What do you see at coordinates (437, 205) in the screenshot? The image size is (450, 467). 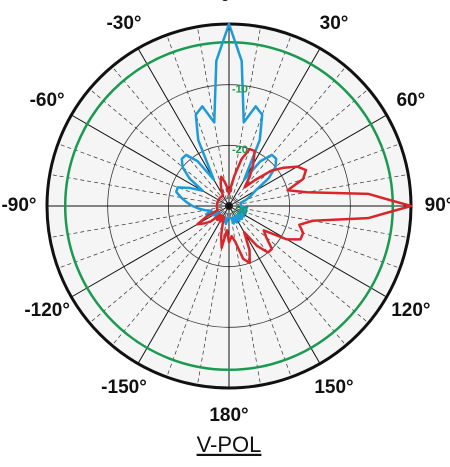 I see `angle-label: 90°` at bounding box center [437, 205].